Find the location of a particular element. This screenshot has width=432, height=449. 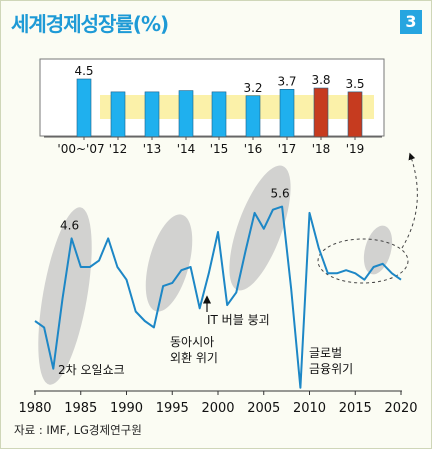

annotation-asia-crisis-line1: 동아시아 is located at coordinates (192, 342).